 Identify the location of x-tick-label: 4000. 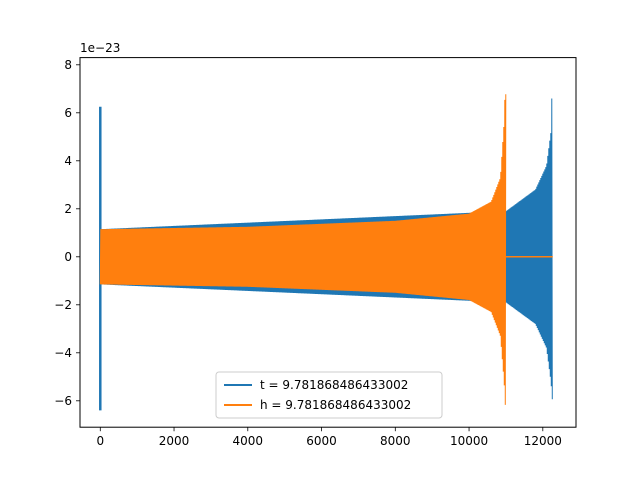
(248, 441).